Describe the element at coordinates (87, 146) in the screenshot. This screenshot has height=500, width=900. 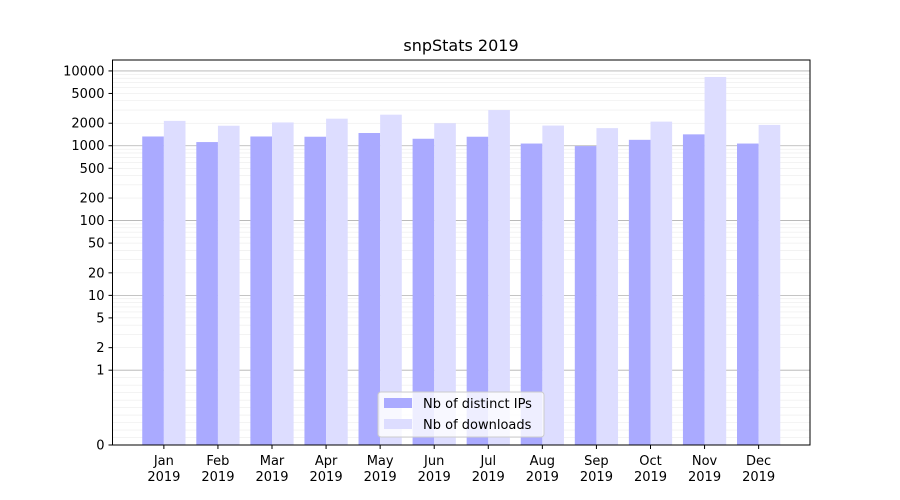
I see `y-tick-label: 1000` at that location.